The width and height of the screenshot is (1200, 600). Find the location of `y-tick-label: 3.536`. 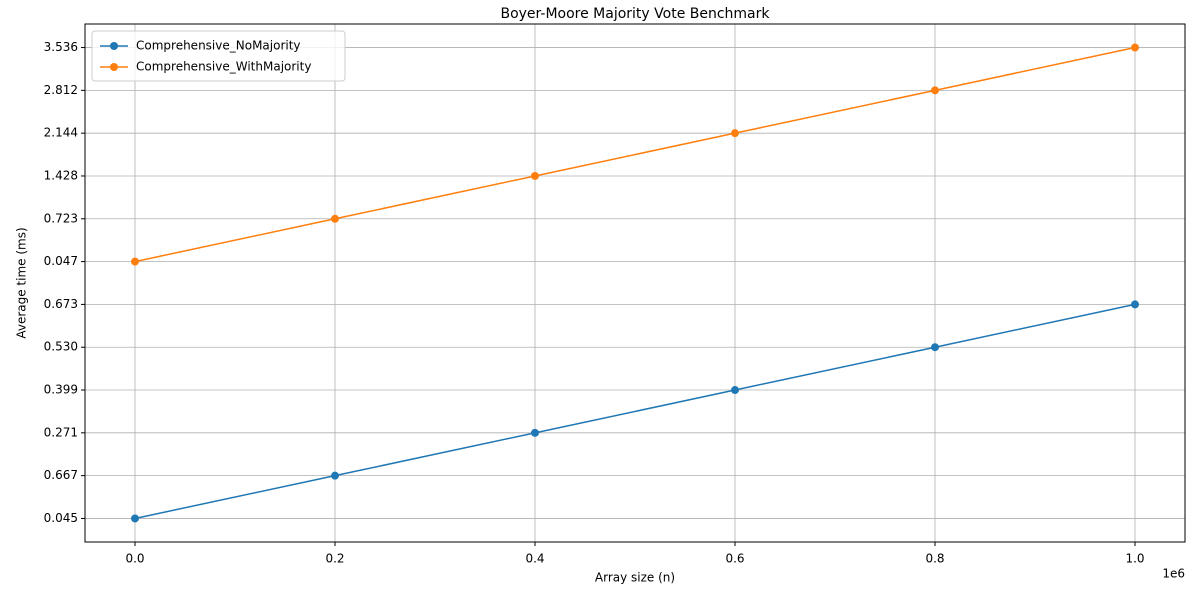

y-tick-label: 3.536 is located at coordinates (61, 47).